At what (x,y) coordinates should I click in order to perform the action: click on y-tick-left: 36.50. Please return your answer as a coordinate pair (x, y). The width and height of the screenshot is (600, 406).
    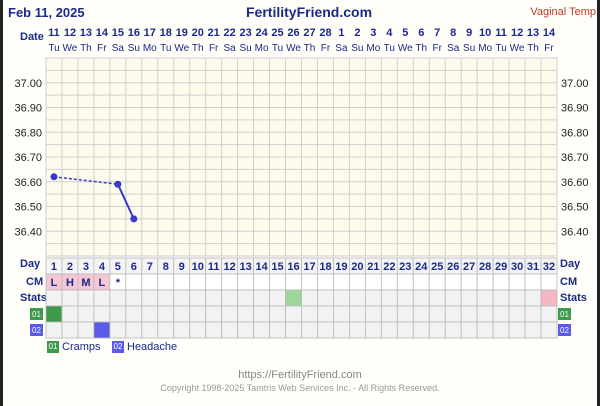
    Looking at the image, I should click on (28, 208).